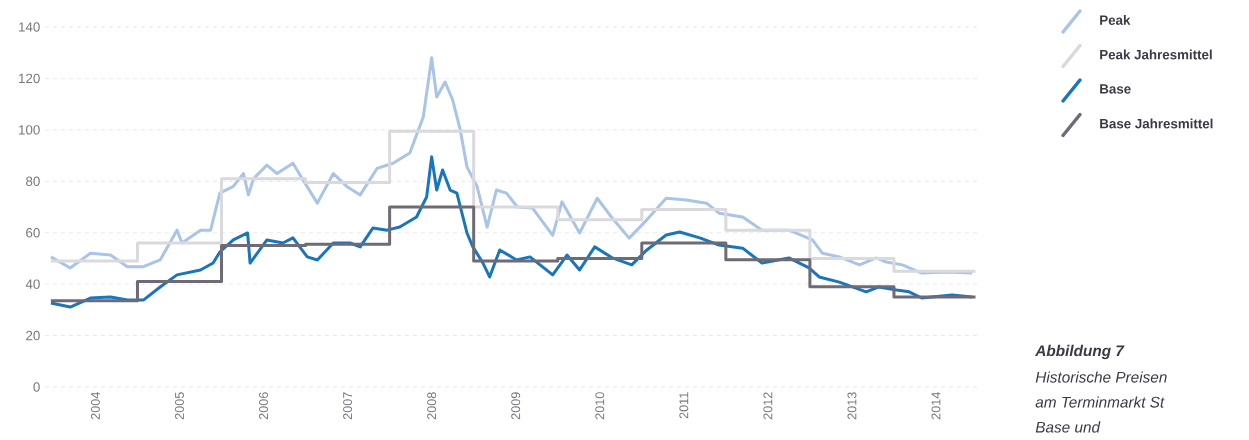 The height and width of the screenshot is (440, 1249). What do you see at coordinates (1068, 427) in the screenshot?
I see `text: Base und` at bounding box center [1068, 427].